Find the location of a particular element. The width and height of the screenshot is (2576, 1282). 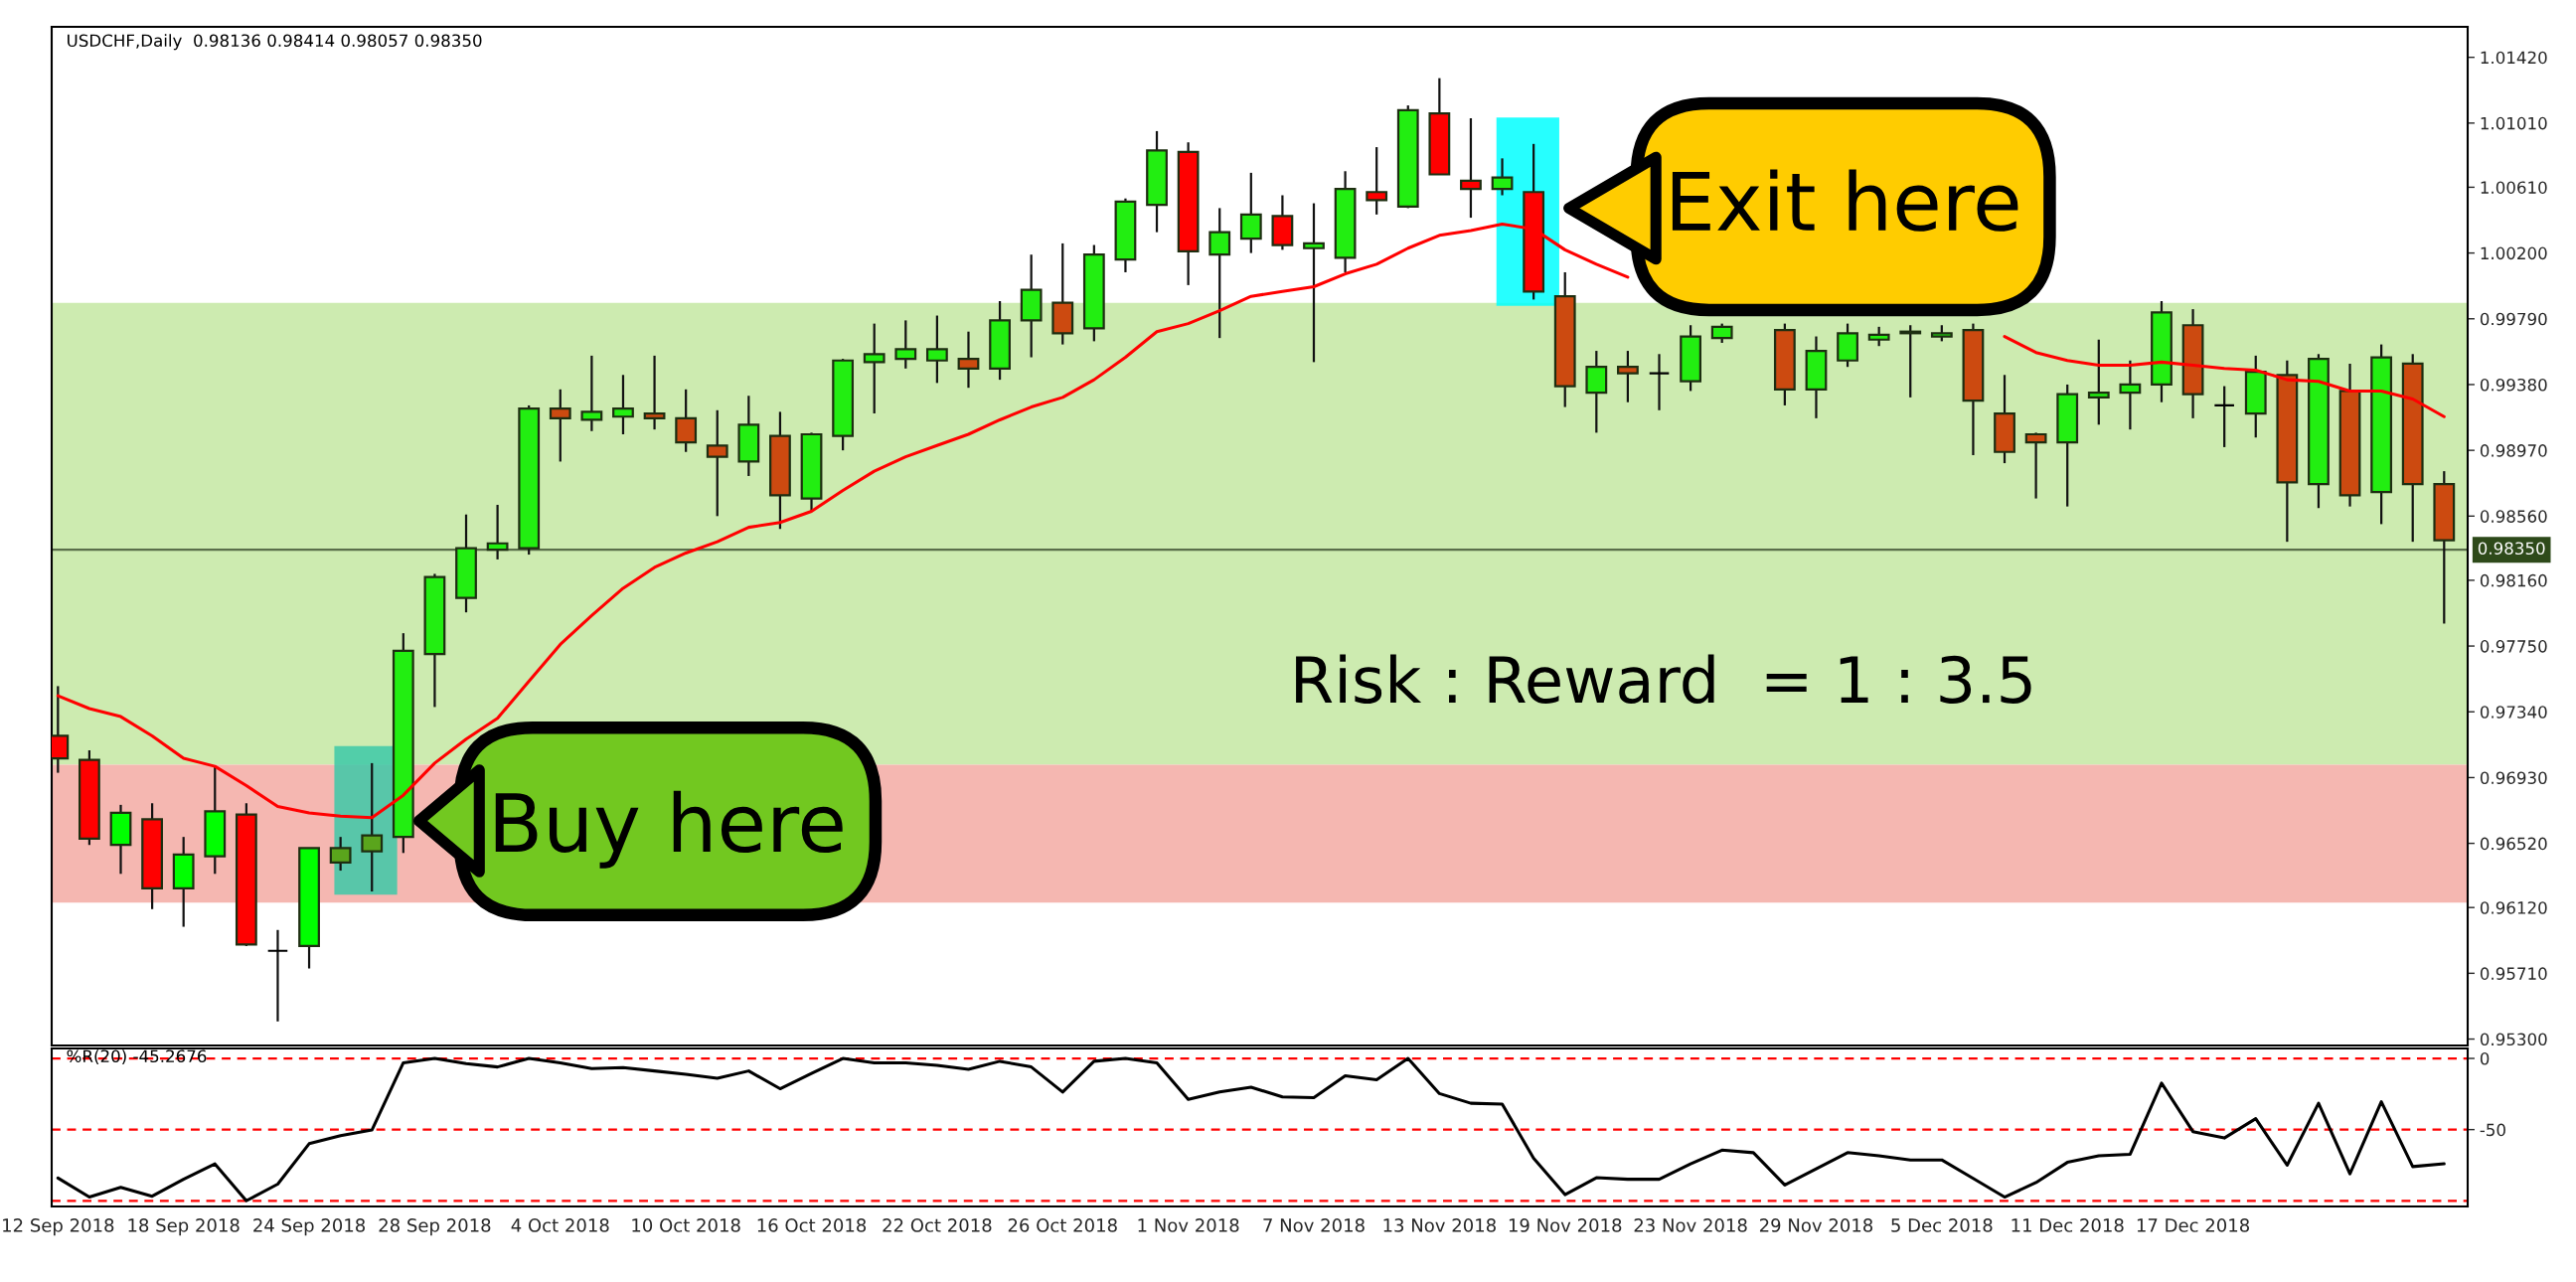

x-tick-label: 12 Sep 2018 is located at coordinates (58, 1227).